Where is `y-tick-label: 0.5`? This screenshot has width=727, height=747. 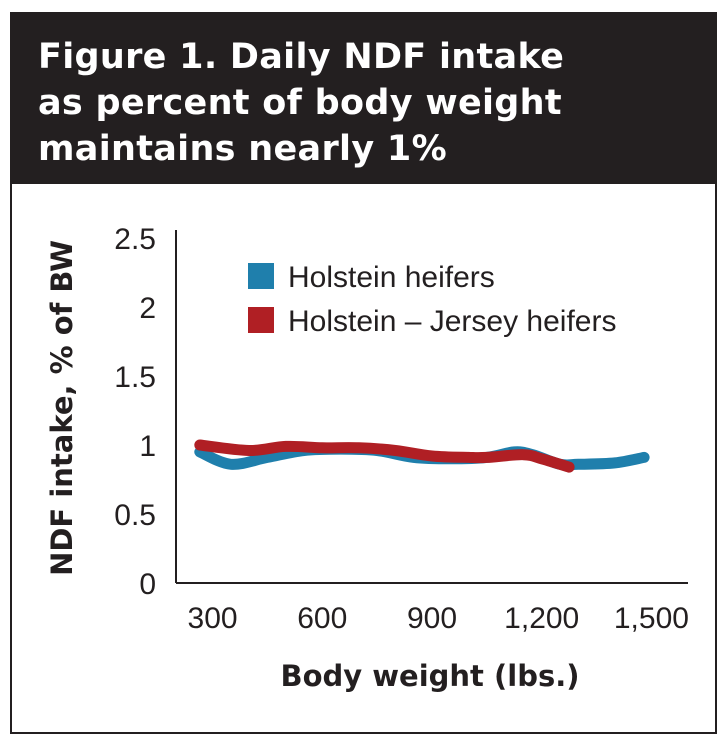
y-tick-label: 0.5 is located at coordinates (135, 515).